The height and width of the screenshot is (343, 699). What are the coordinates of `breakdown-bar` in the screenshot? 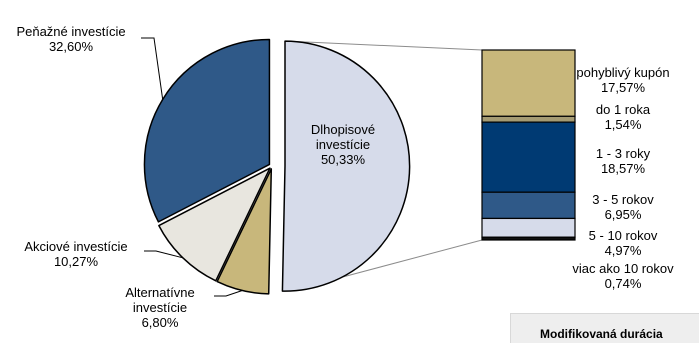 It's located at (528, 145).